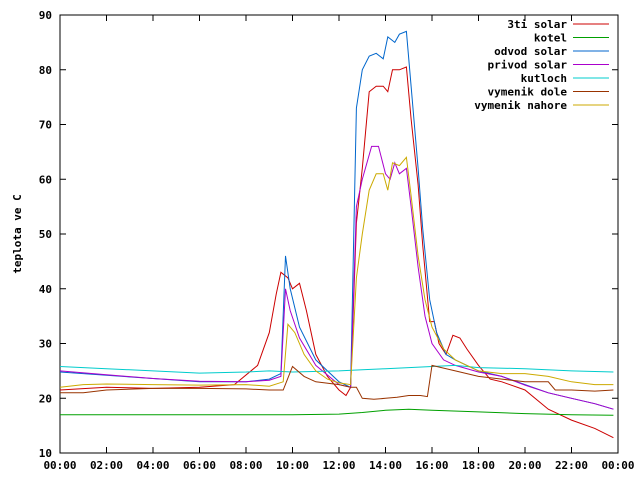 This screenshot has height=484, width=640. I want to click on x-tick-label: 20:00, so click(524, 465).